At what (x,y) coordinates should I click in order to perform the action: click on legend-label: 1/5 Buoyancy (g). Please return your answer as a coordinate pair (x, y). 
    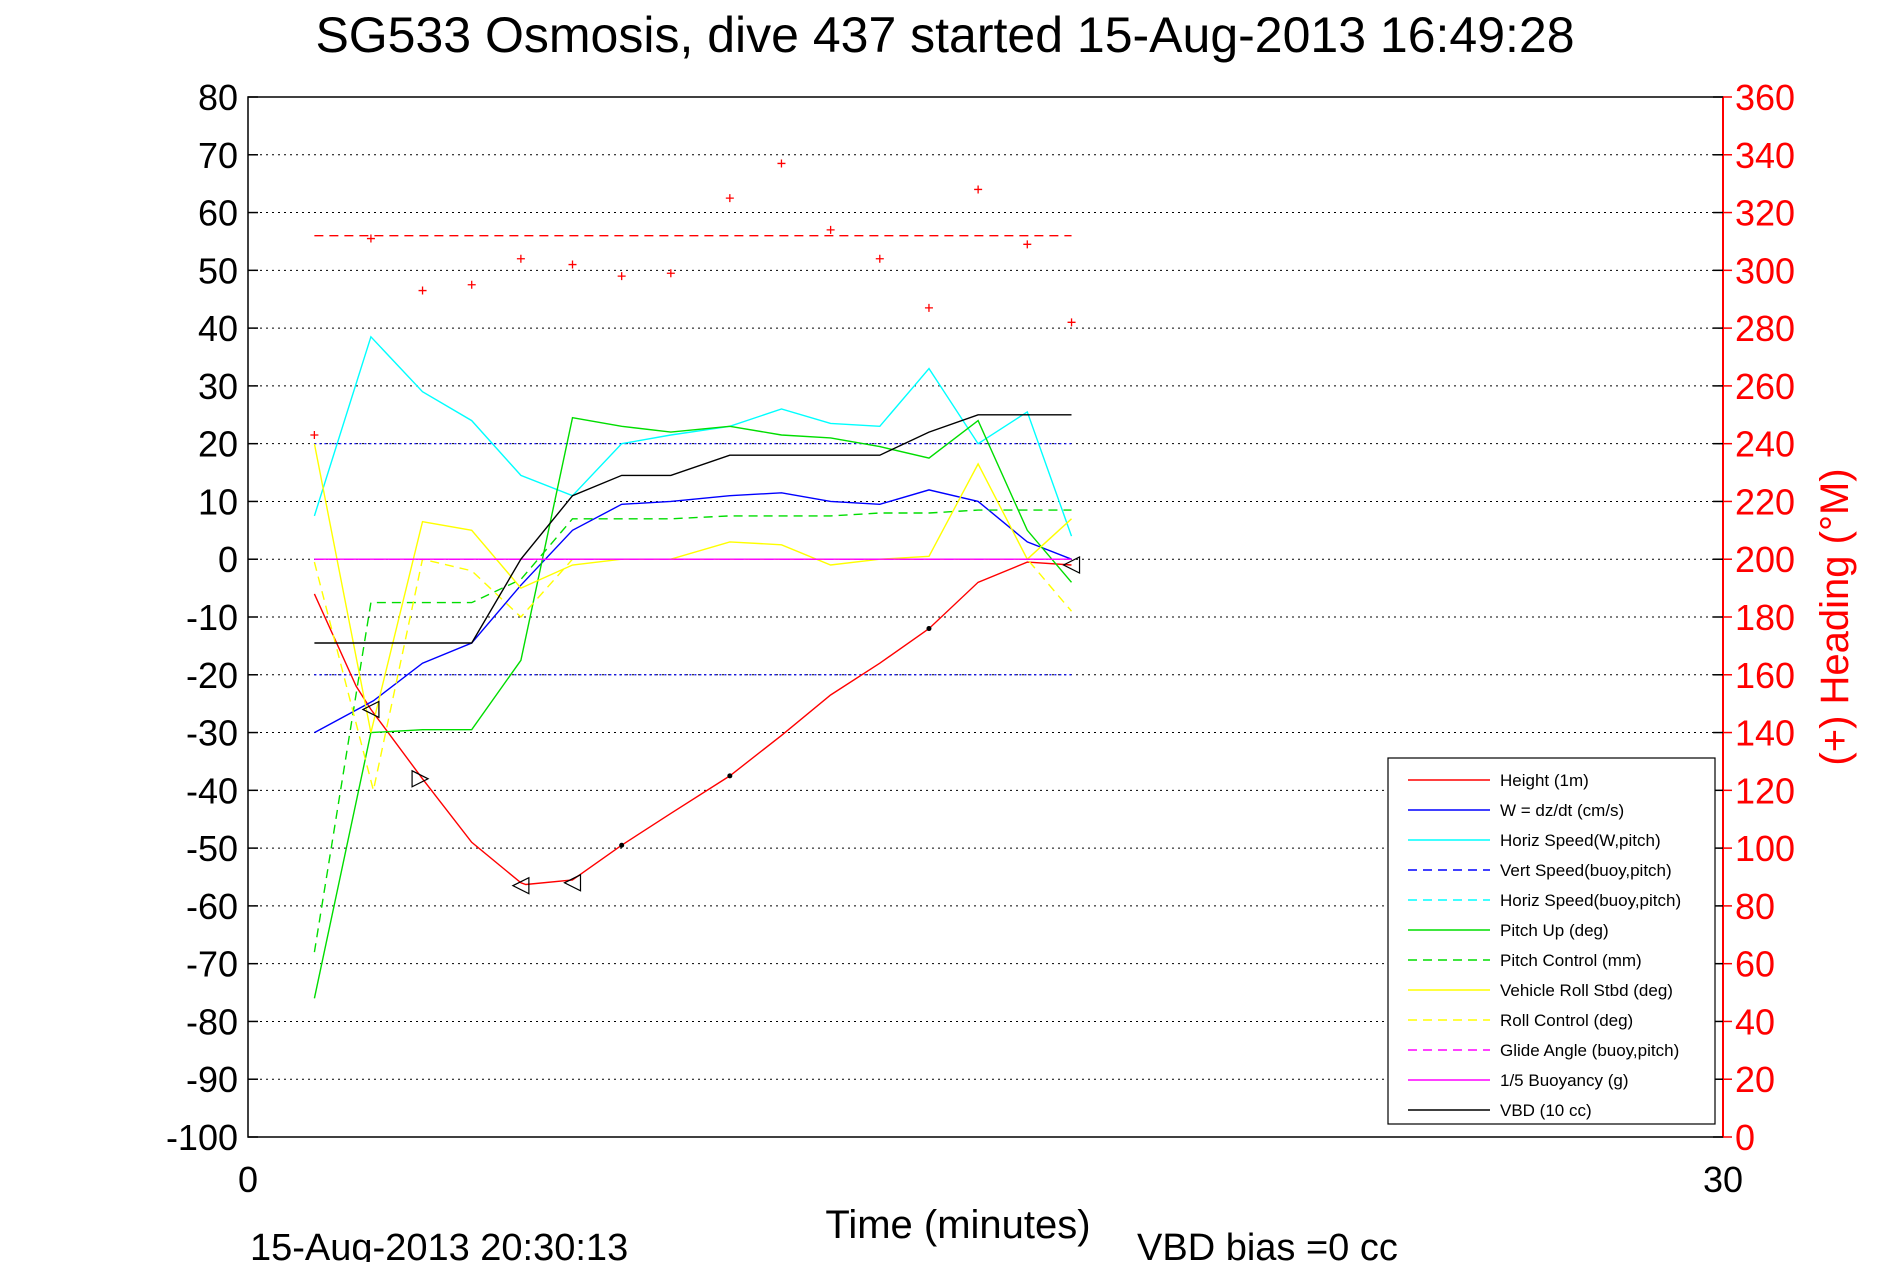
    Looking at the image, I should click on (1564, 1080).